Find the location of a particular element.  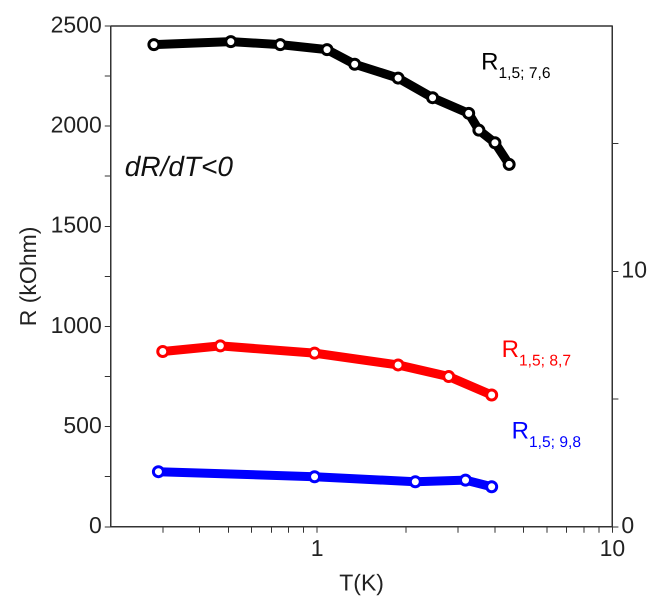

y-tick-label: 500 is located at coordinates (82, 425).